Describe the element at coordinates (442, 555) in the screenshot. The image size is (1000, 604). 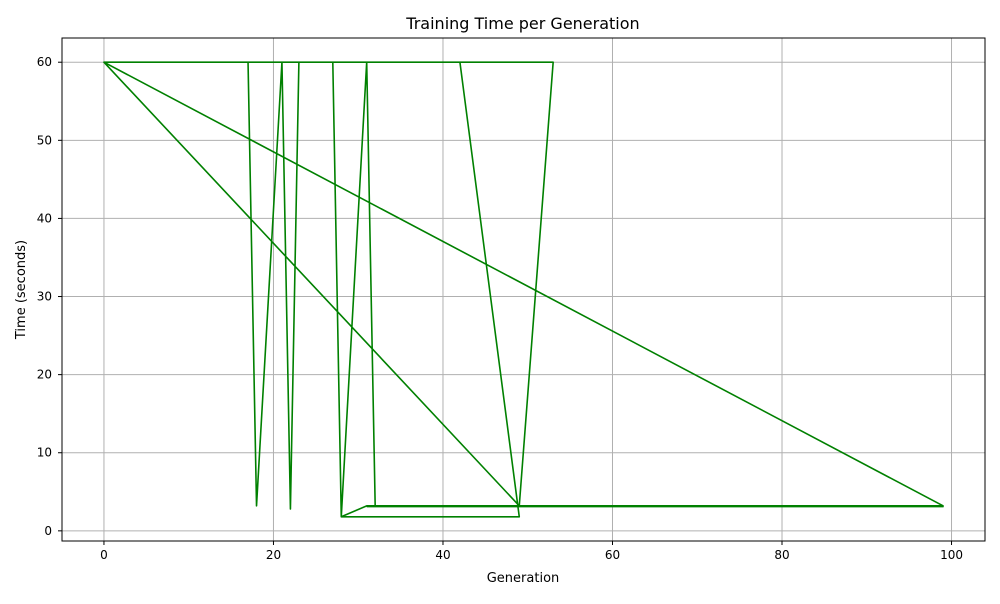
I see `x-tick-label: 40` at that location.